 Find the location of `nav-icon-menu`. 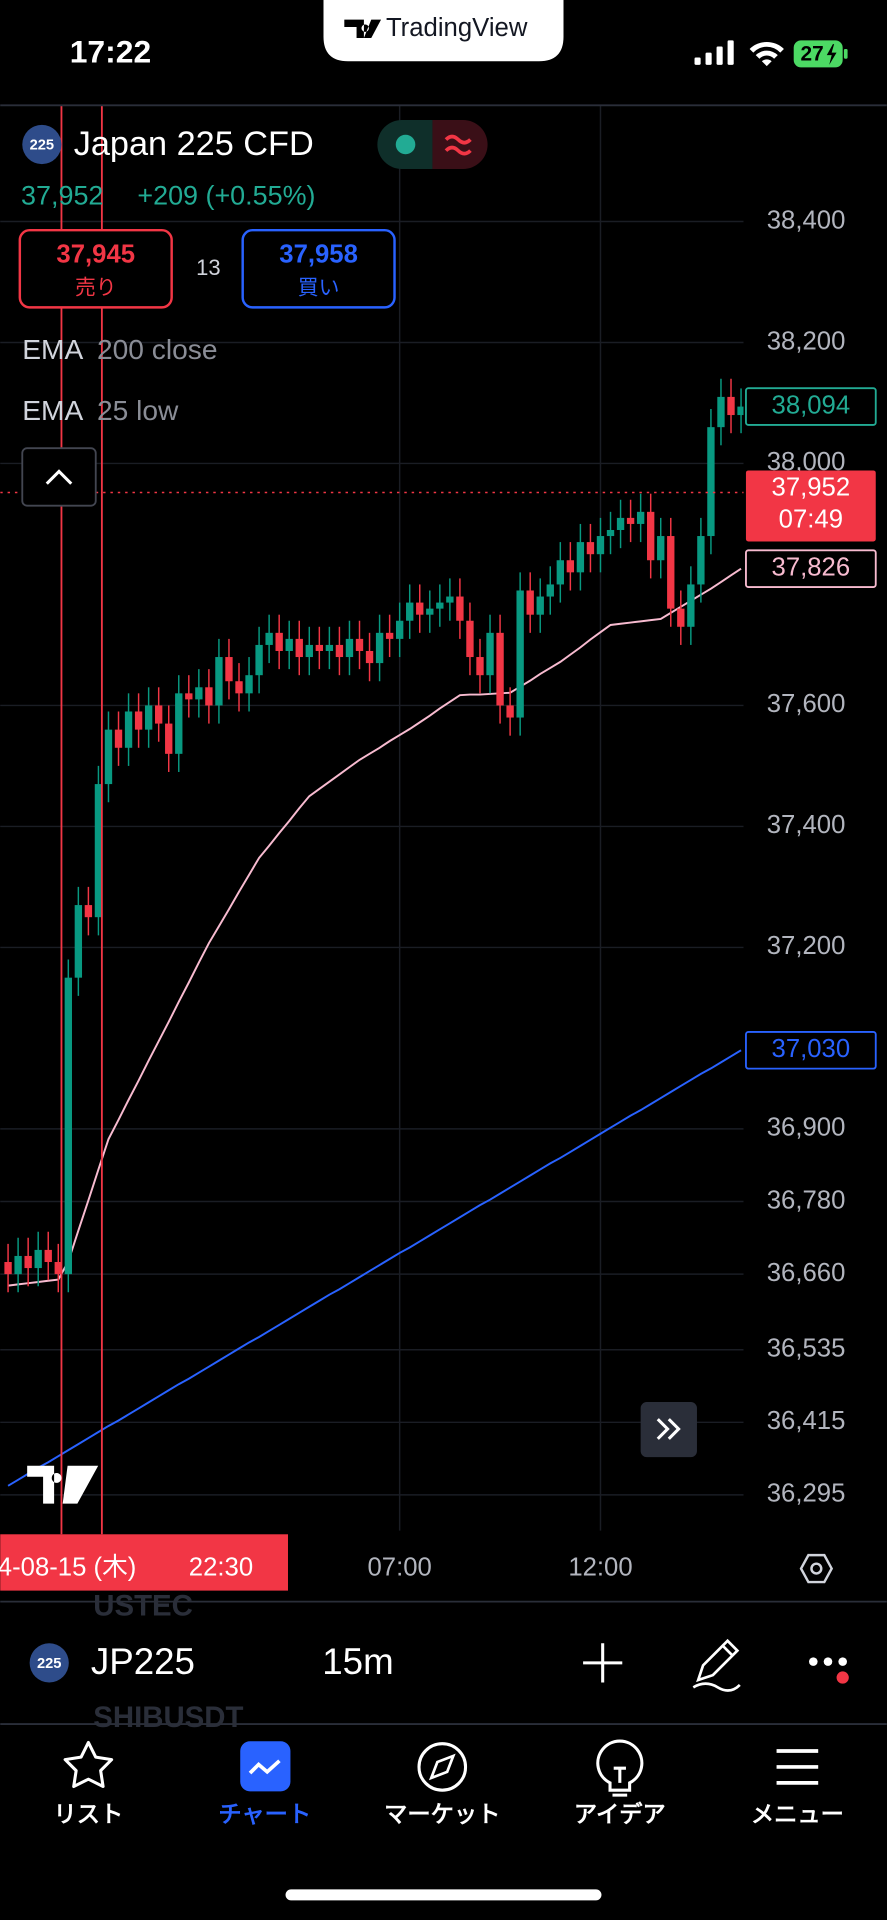

nav-icon-menu is located at coordinates (797, 1767).